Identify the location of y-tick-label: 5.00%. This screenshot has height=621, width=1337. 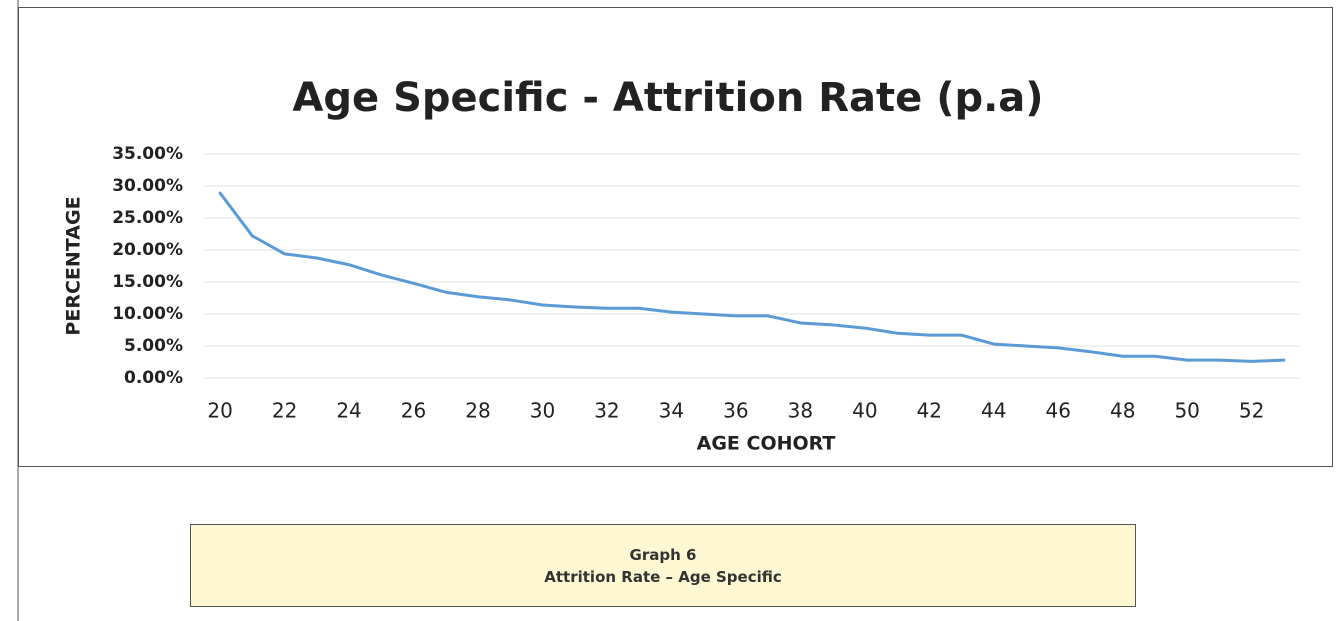
(153, 346).